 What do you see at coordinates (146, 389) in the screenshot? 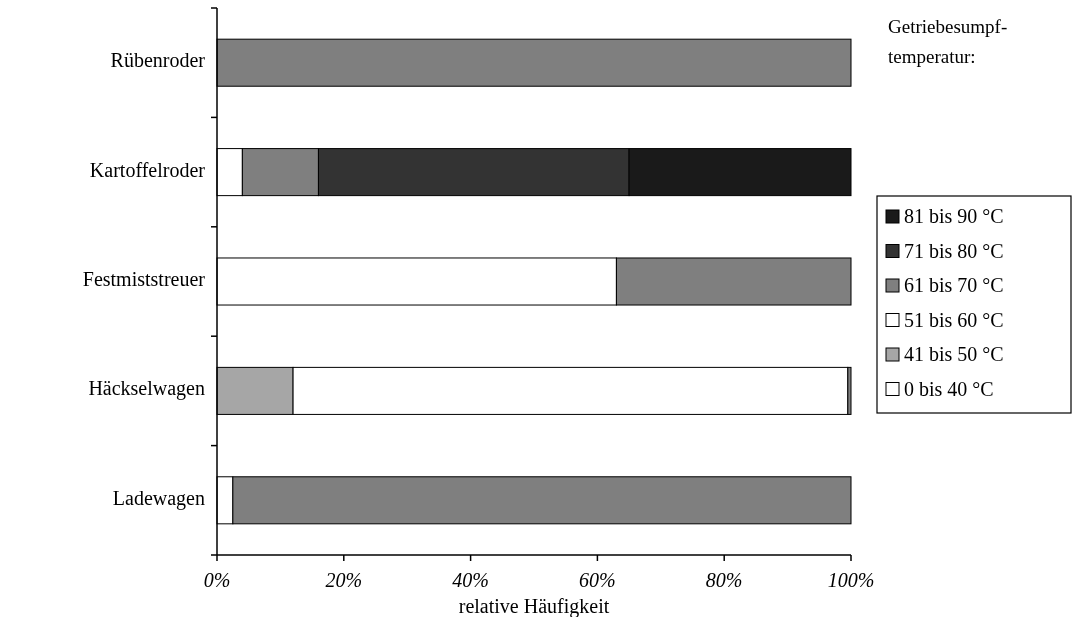
I see `y-tick-label: Häckselwagen` at bounding box center [146, 389].